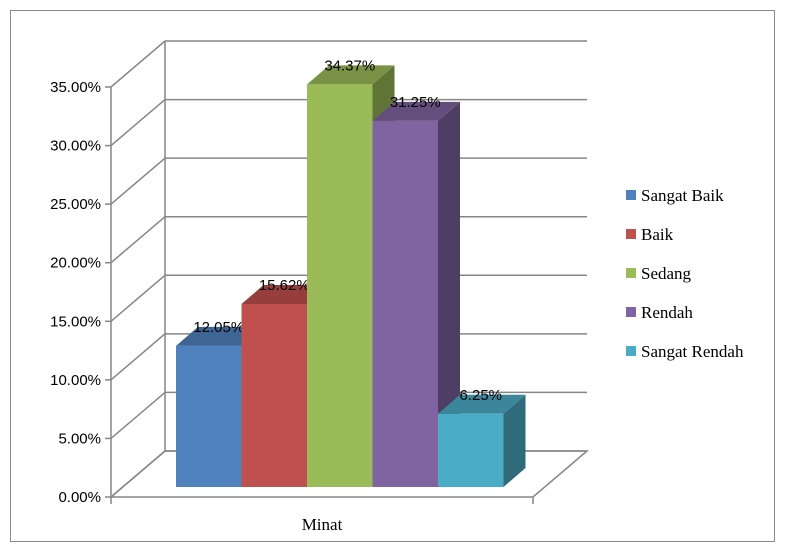  I want to click on y-tick-label: 35.00%, so click(75, 87).